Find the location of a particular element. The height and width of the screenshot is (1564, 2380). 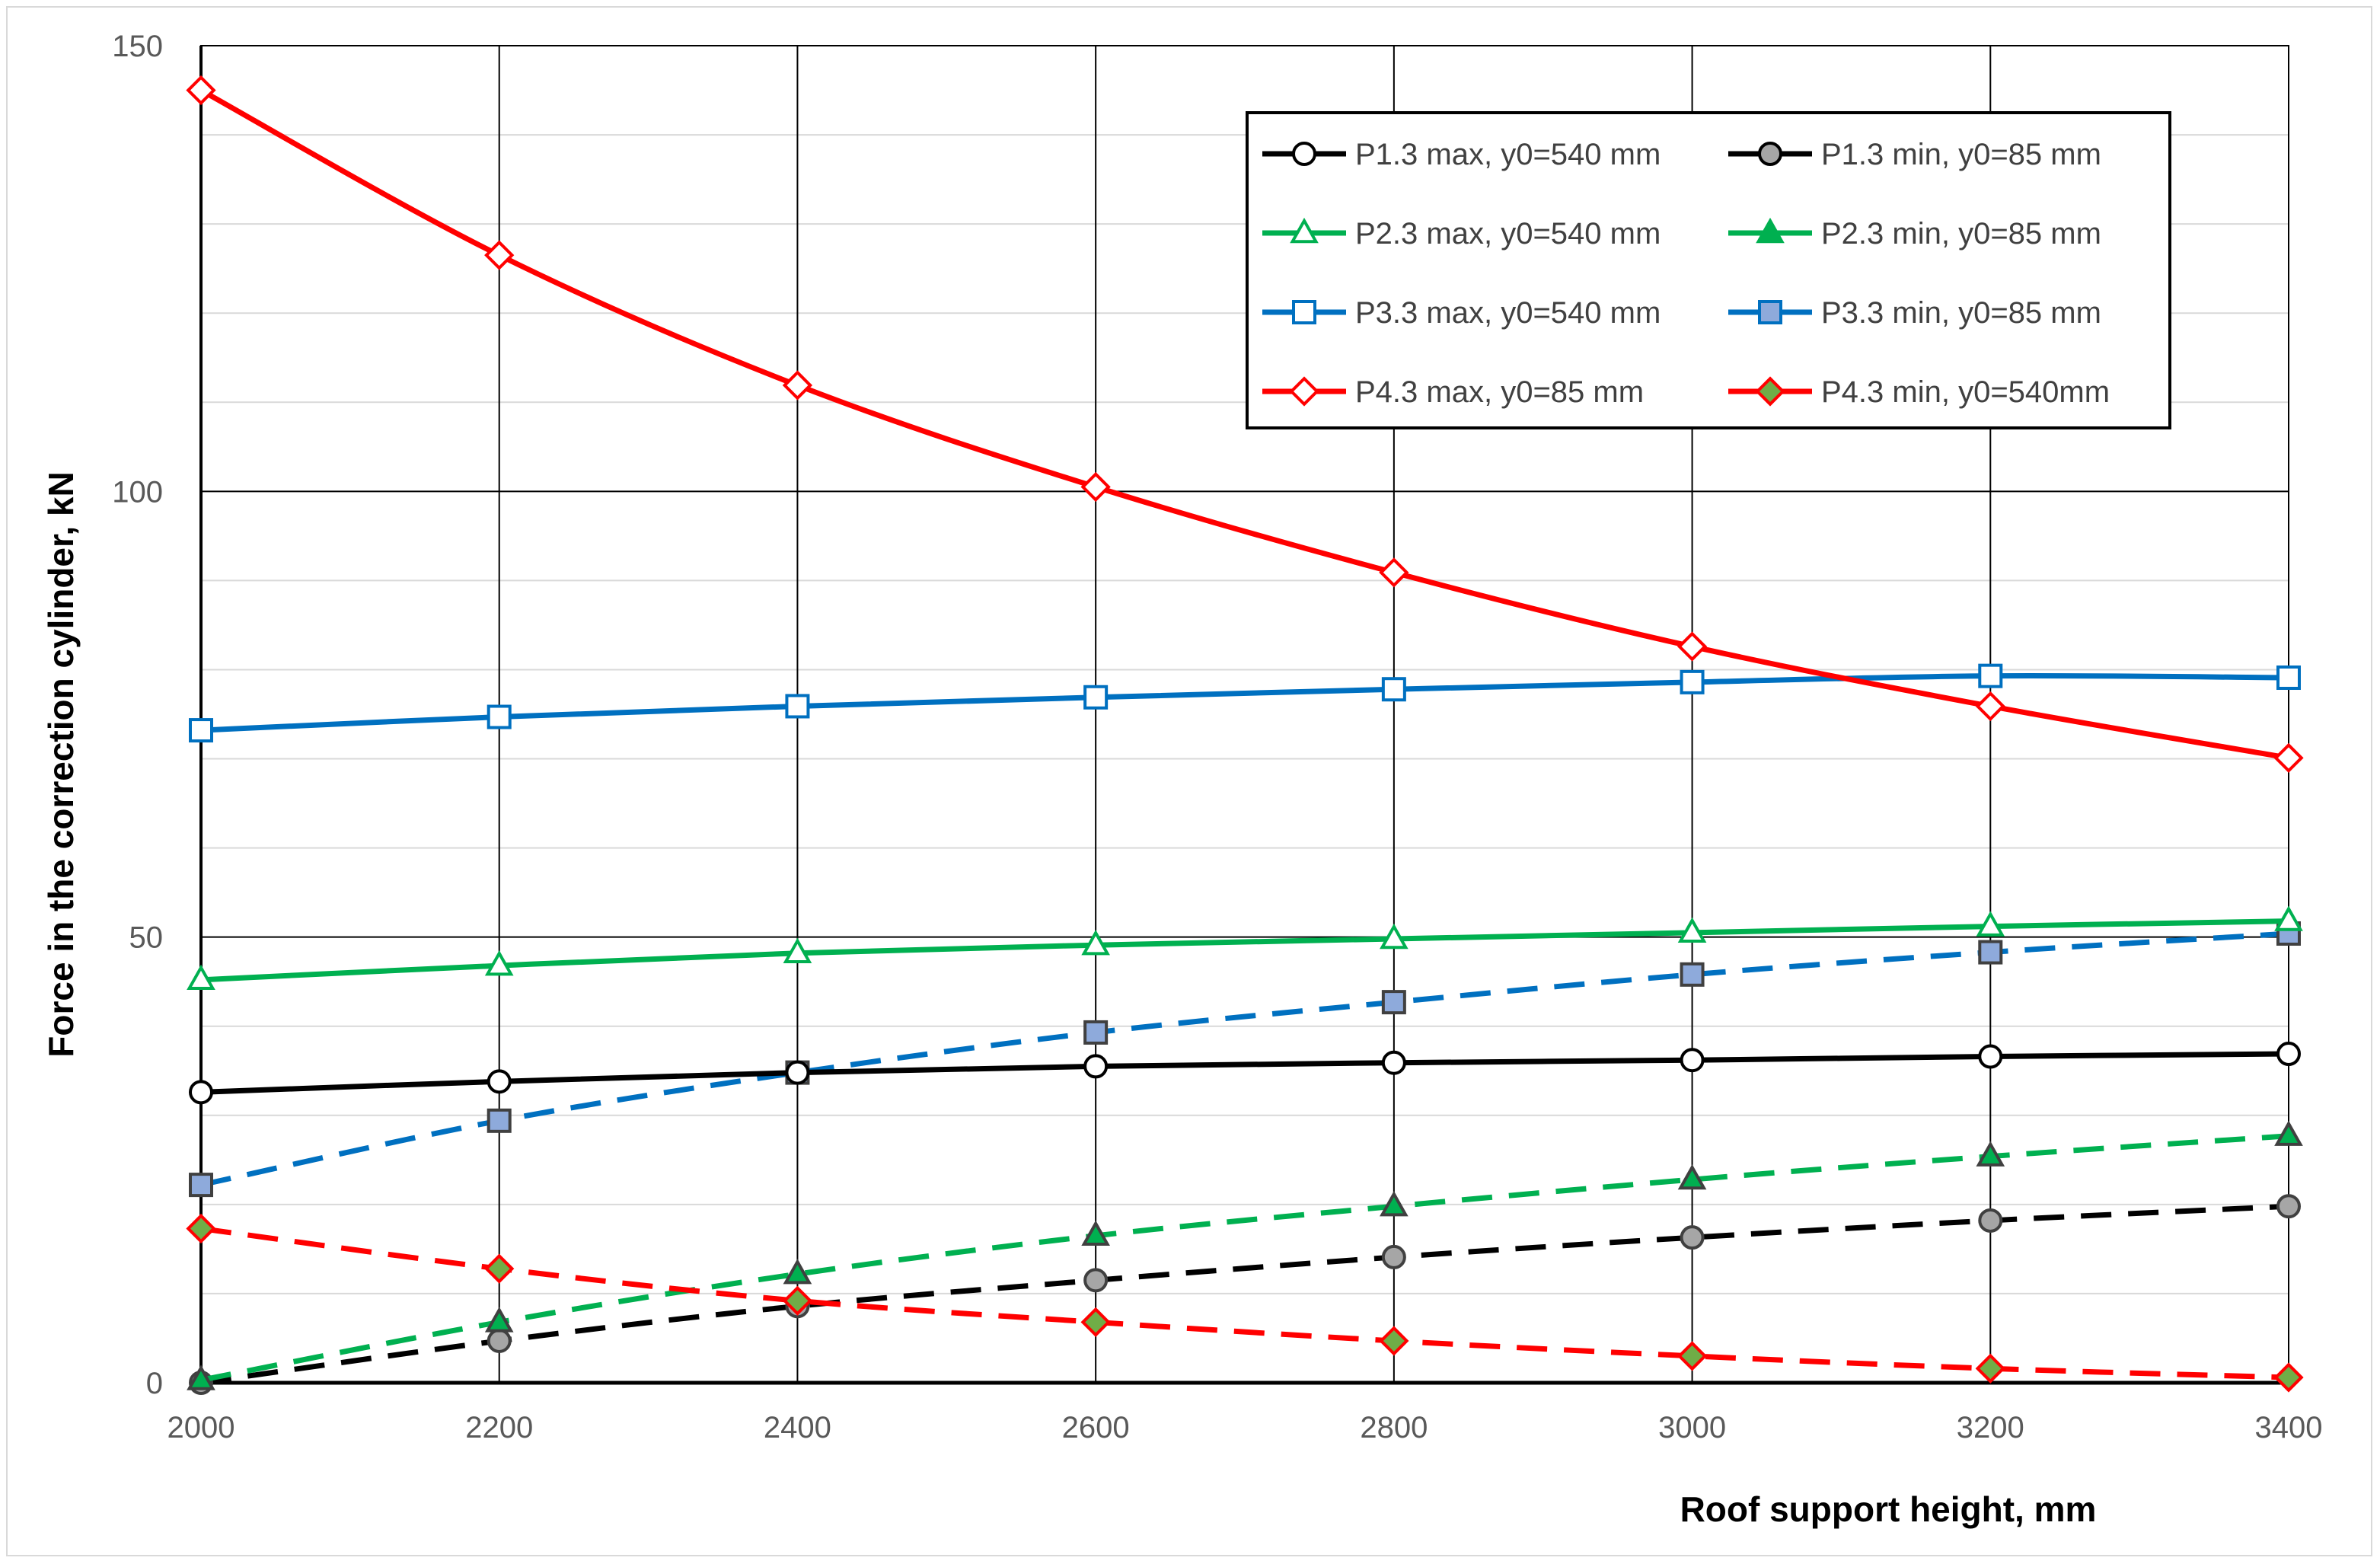

y-tick-label: 50 is located at coordinates (146, 938).